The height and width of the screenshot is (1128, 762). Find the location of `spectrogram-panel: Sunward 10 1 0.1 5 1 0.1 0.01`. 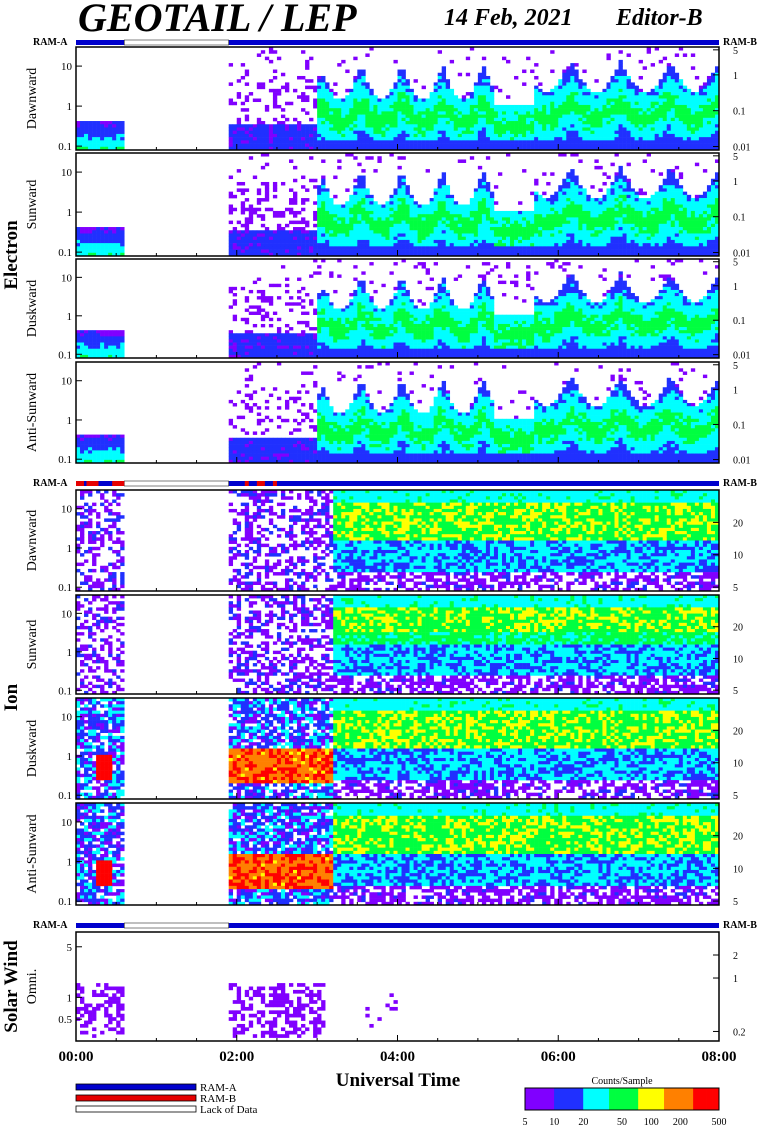

spectrogram-panel: Sunward 10 1 0.1 5 1 0.1 0.01 is located at coordinates (388, 206).